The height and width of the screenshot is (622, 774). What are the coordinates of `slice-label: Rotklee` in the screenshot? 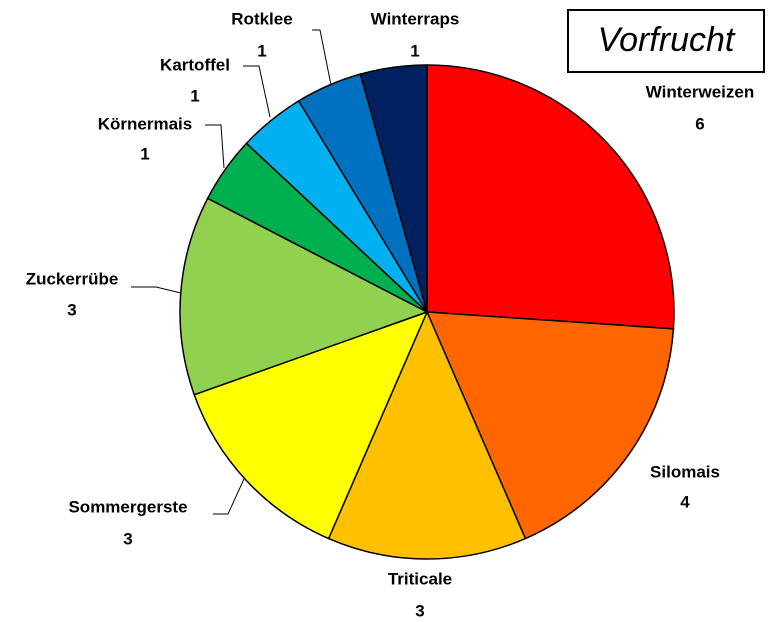 It's located at (261, 18).